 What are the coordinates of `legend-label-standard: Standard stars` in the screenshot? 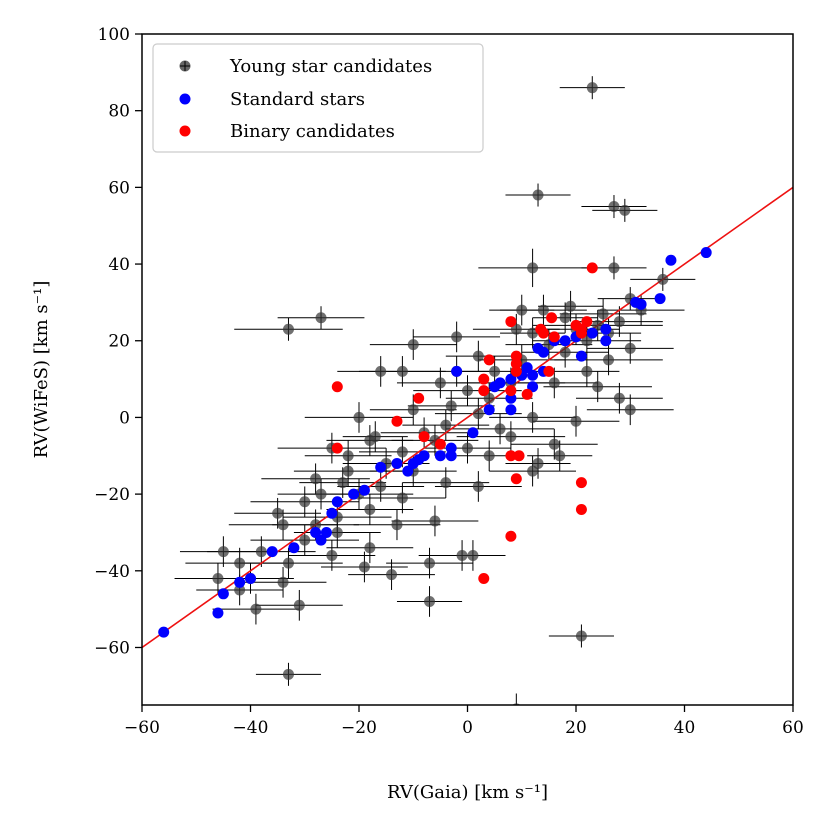 It's located at (297, 99).